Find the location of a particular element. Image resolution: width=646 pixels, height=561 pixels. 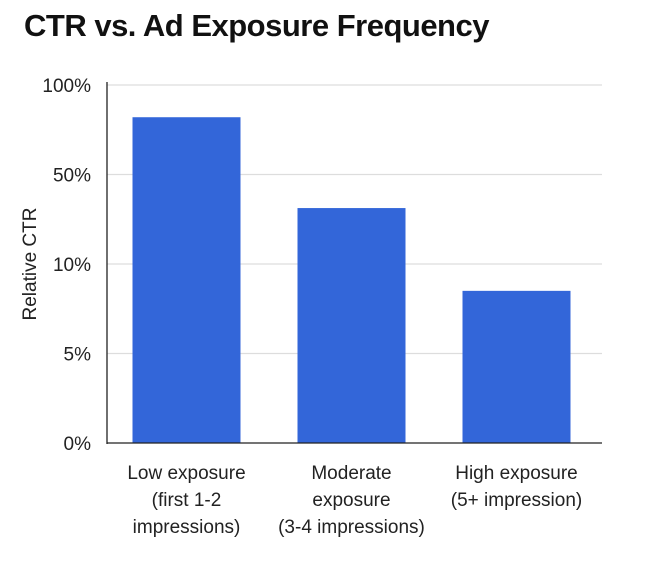

y-tick-label: 0% is located at coordinates (78, 444).